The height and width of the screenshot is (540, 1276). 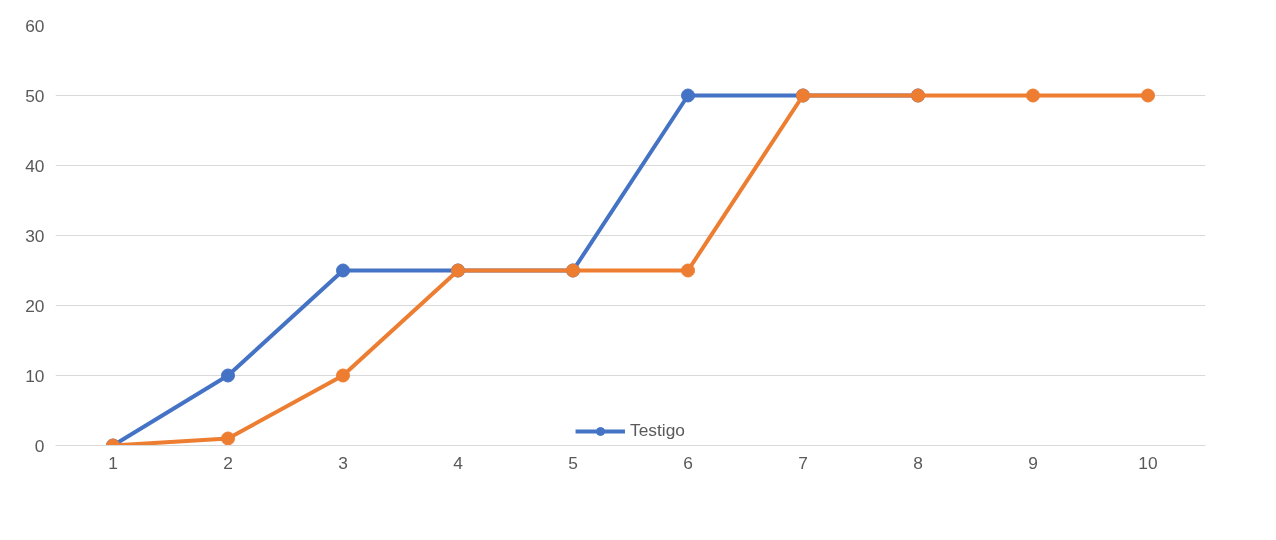 I want to click on x-tick-label: 6, so click(x=688, y=462).